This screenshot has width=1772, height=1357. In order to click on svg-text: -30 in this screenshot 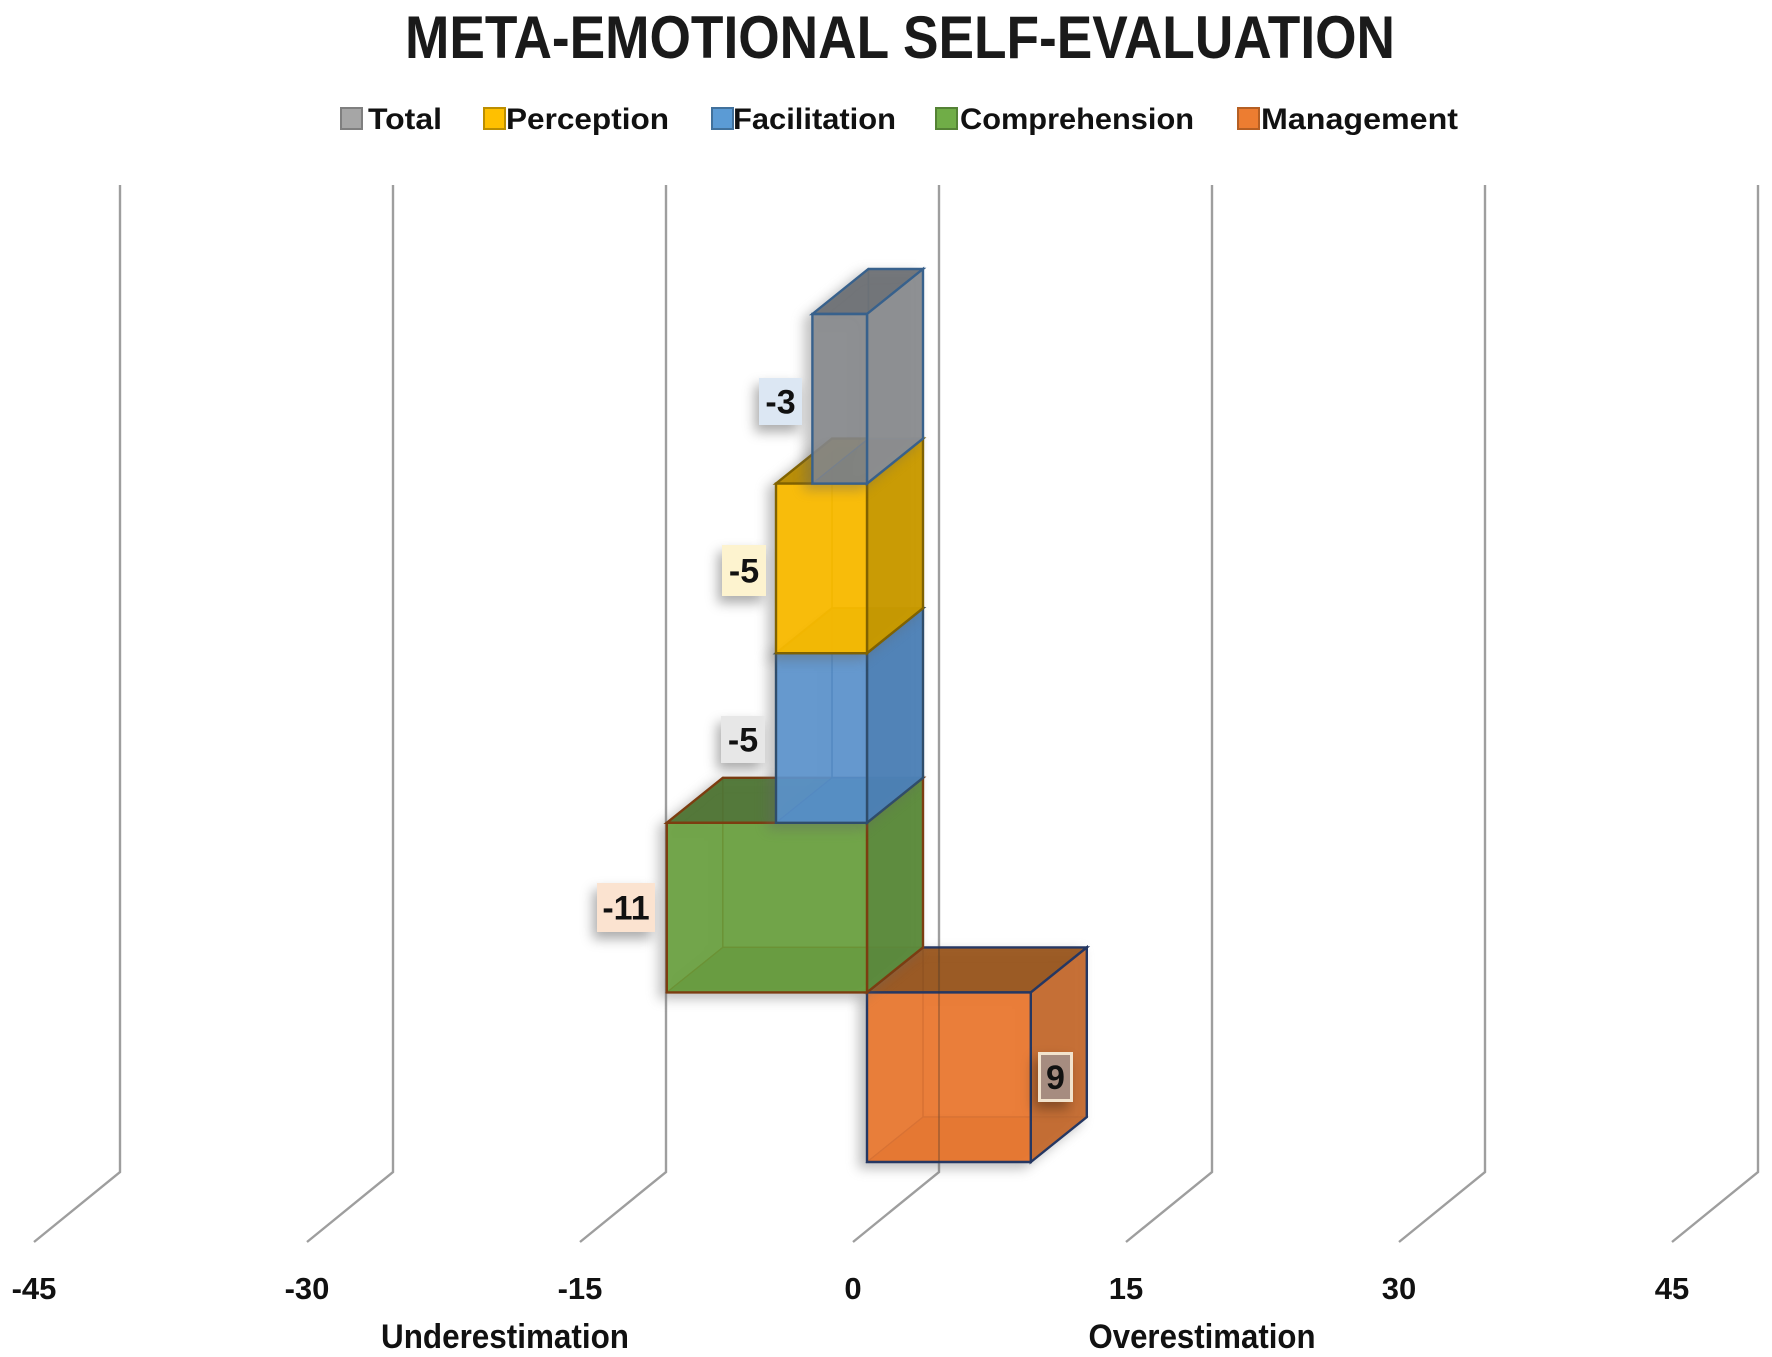, I will do `click(307, 1288)`.